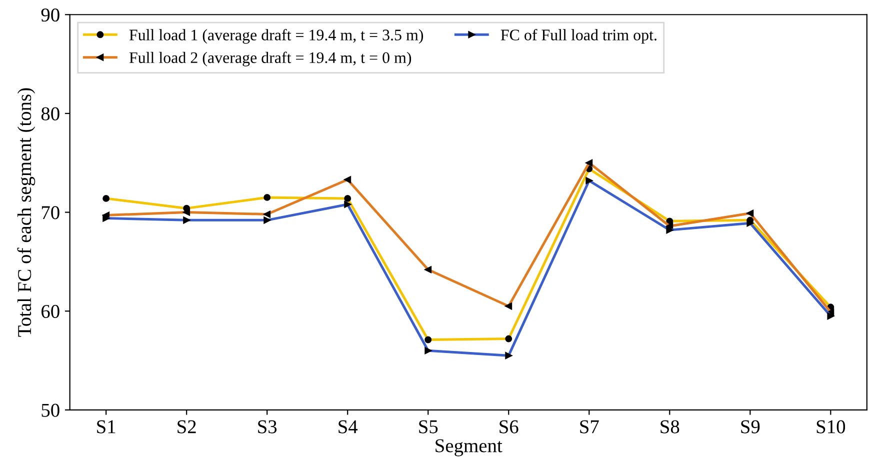 The height and width of the screenshot is (457, 873). What do you see at coordinates (187, 427) in the screenshot?
I see `x-tick-label: S2` at bounding box center [187, 427].